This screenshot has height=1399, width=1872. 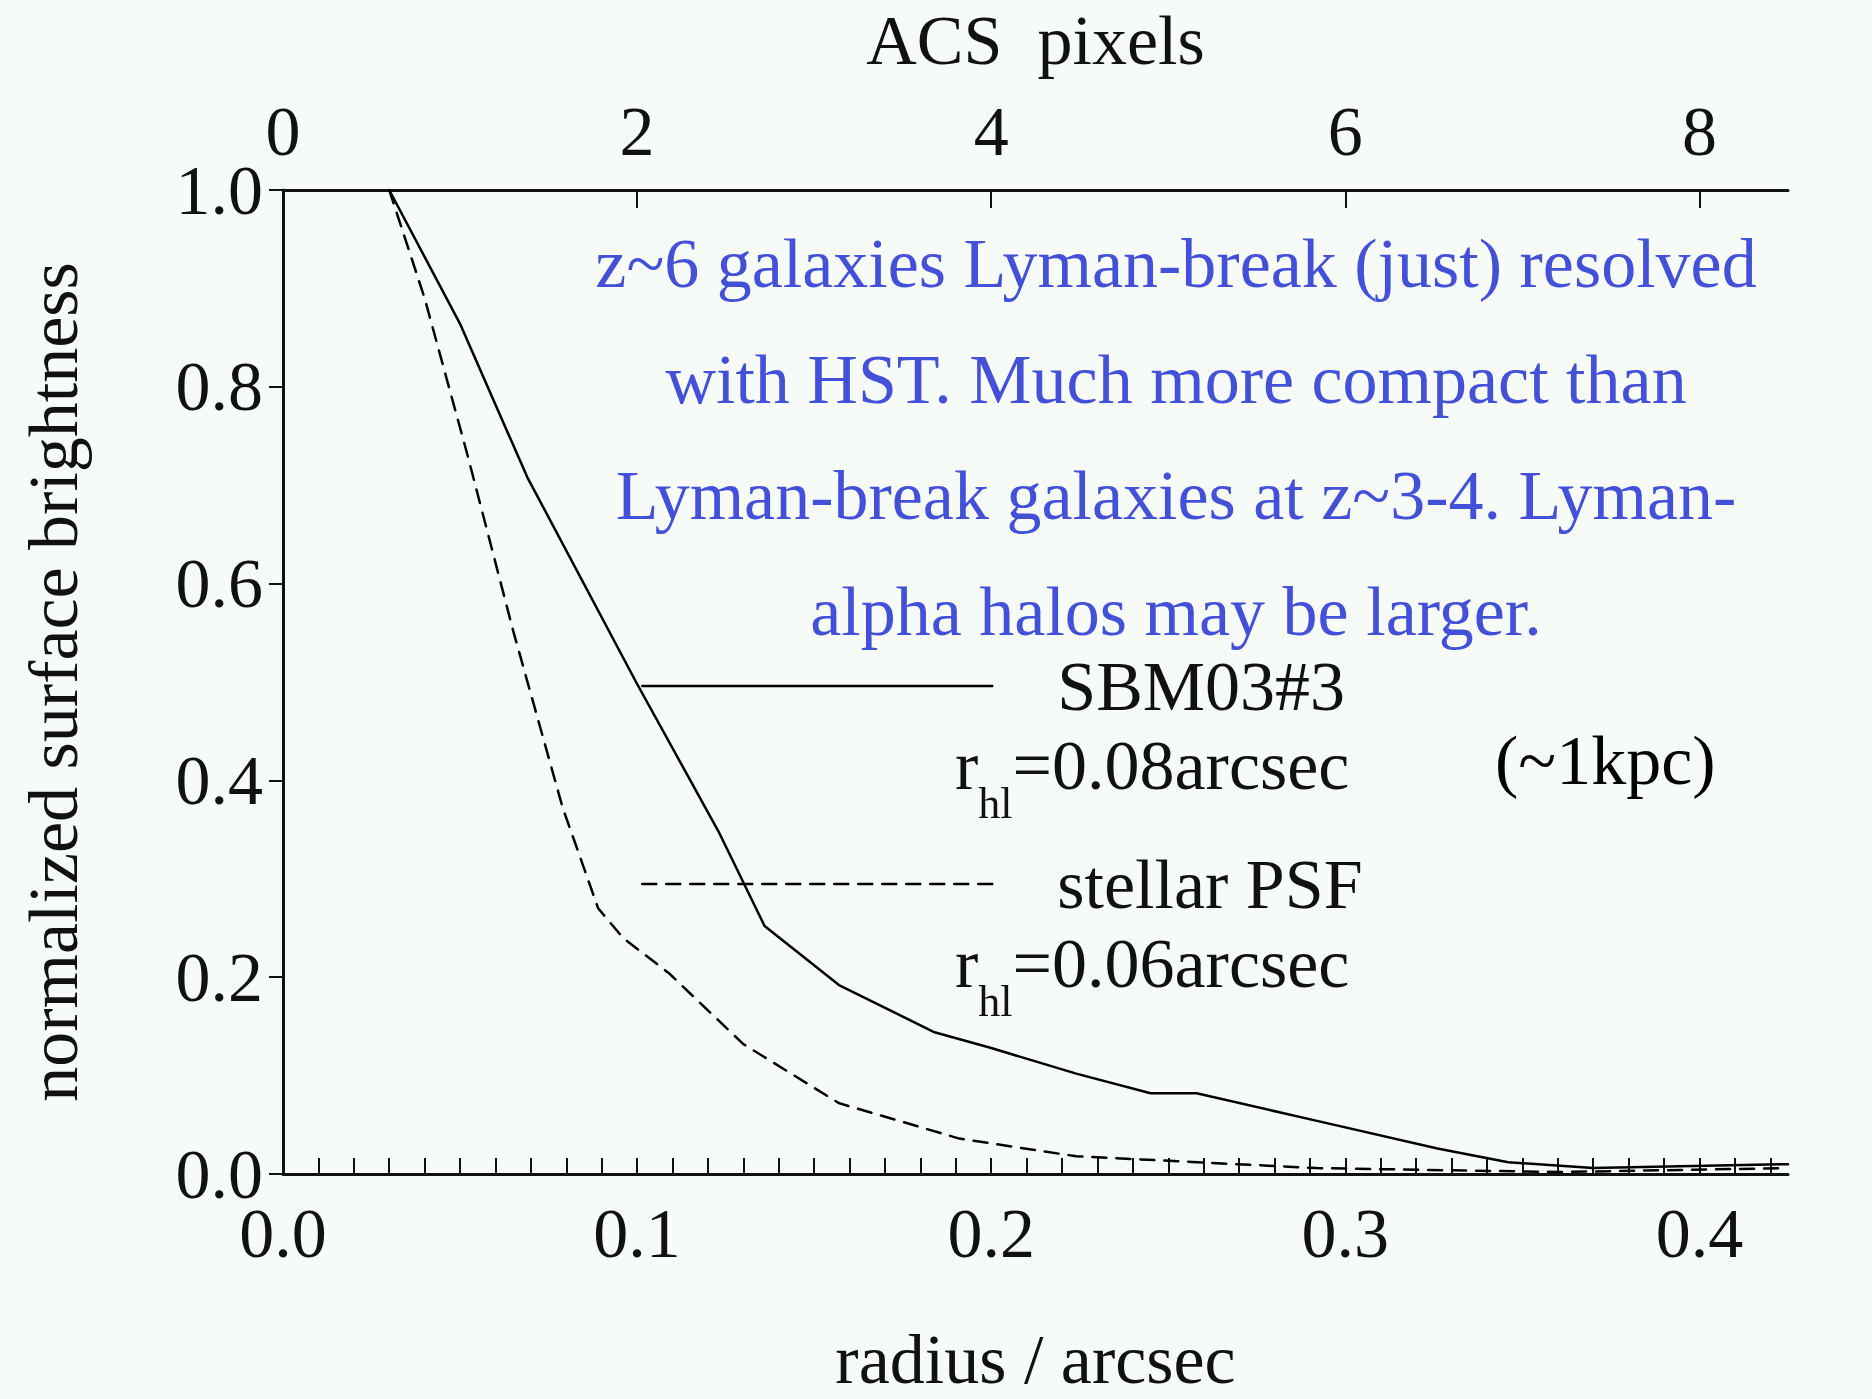 I want to click on y-tick-label: 0.8, so click(x=219, y=387).